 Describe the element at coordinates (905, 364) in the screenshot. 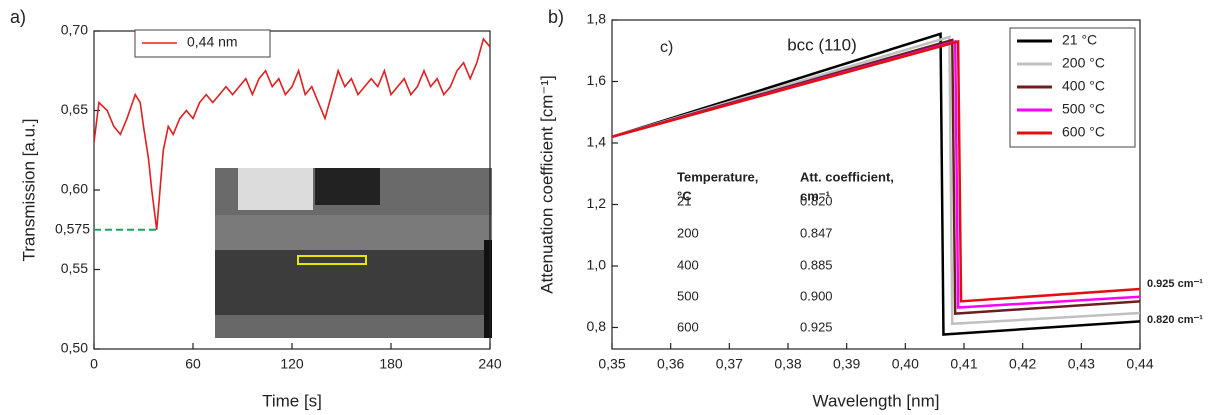

I see `x-tick-label: 0,40` at that location.